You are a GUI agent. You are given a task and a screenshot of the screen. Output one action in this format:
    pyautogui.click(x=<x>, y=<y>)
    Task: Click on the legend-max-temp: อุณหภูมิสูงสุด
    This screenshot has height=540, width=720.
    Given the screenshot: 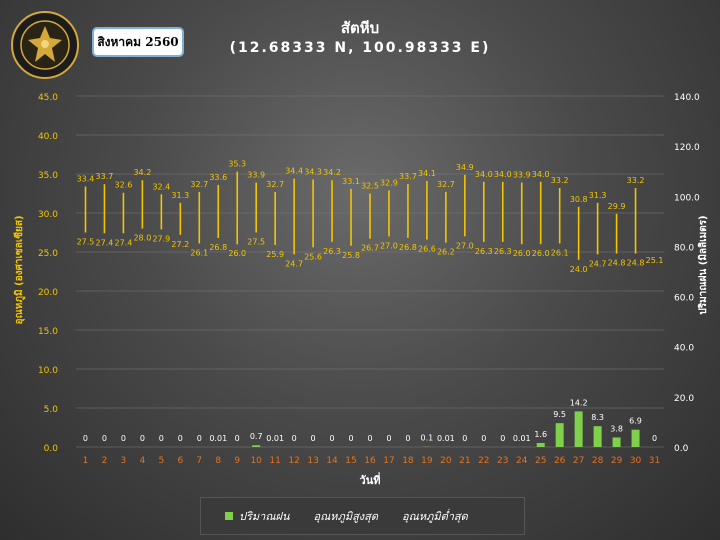 What is the action you would take?
    pyautogui.click(x=346, y=516)
    